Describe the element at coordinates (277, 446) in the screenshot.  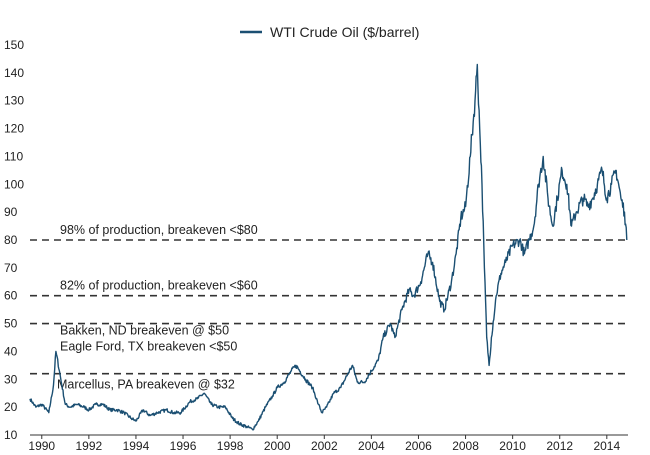
I see `x-tick-label: 2000` at that location.